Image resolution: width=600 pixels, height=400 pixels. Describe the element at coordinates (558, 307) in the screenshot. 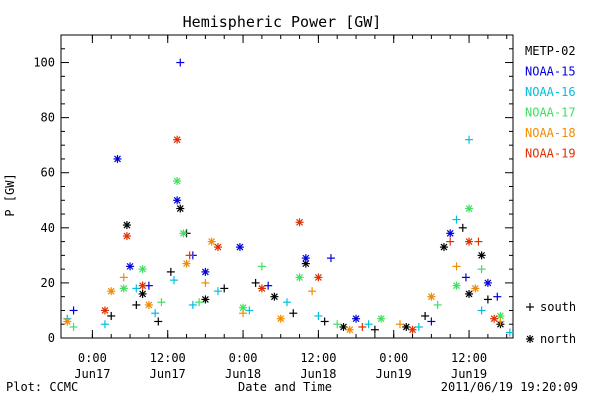

I see `marker-legend-label-south: south` at that location.